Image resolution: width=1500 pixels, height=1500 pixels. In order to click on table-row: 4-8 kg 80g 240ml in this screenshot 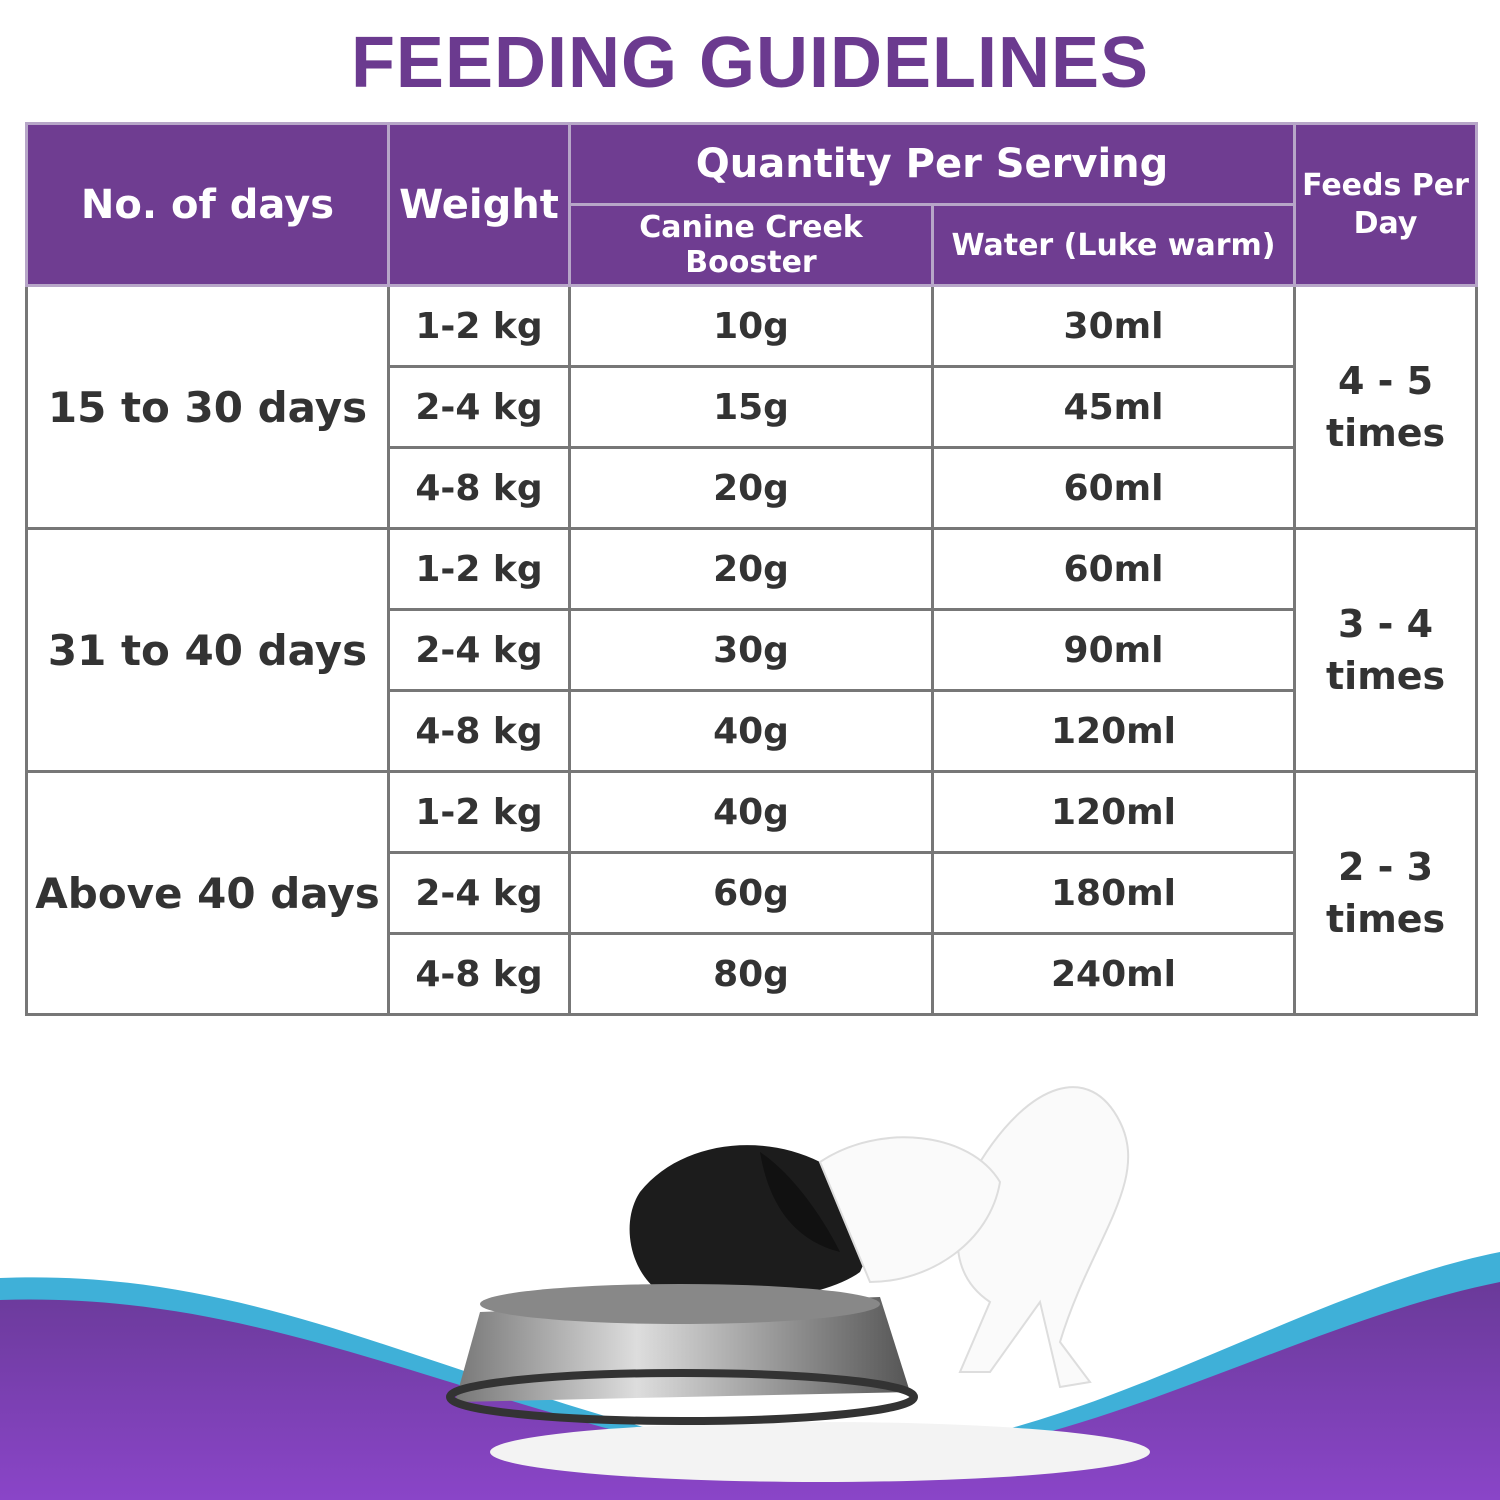, I will do `click(752, 974)`.